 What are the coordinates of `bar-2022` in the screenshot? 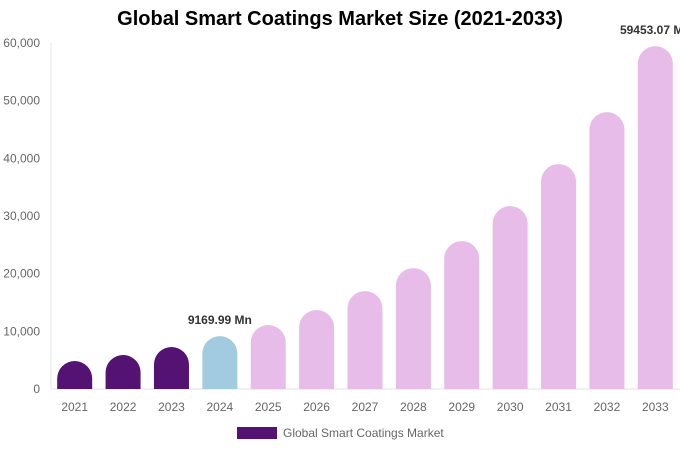 It's located at (123, 371).